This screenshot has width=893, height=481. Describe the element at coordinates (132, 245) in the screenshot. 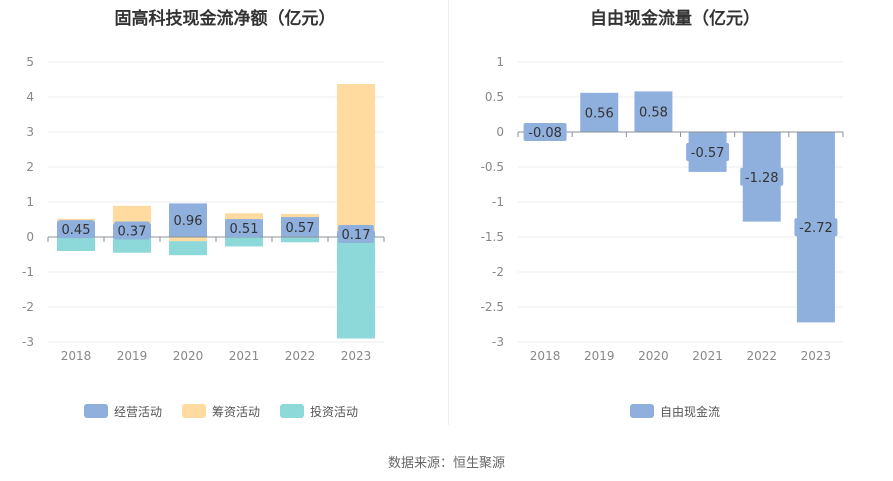

I see `bar-investing-2019` at that location.